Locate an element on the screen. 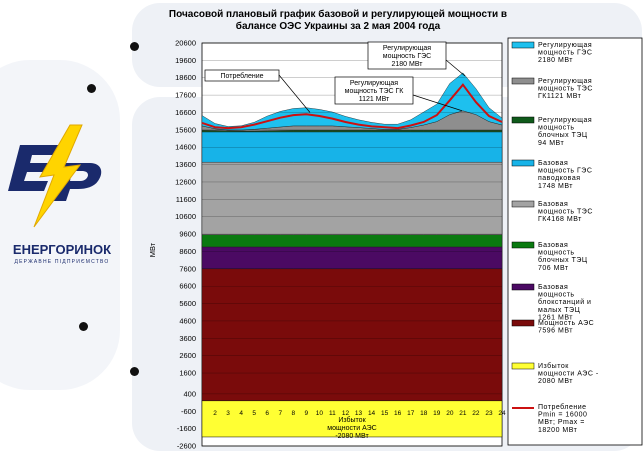  x-tick-label: 21 is located at coordinates (463, 413).